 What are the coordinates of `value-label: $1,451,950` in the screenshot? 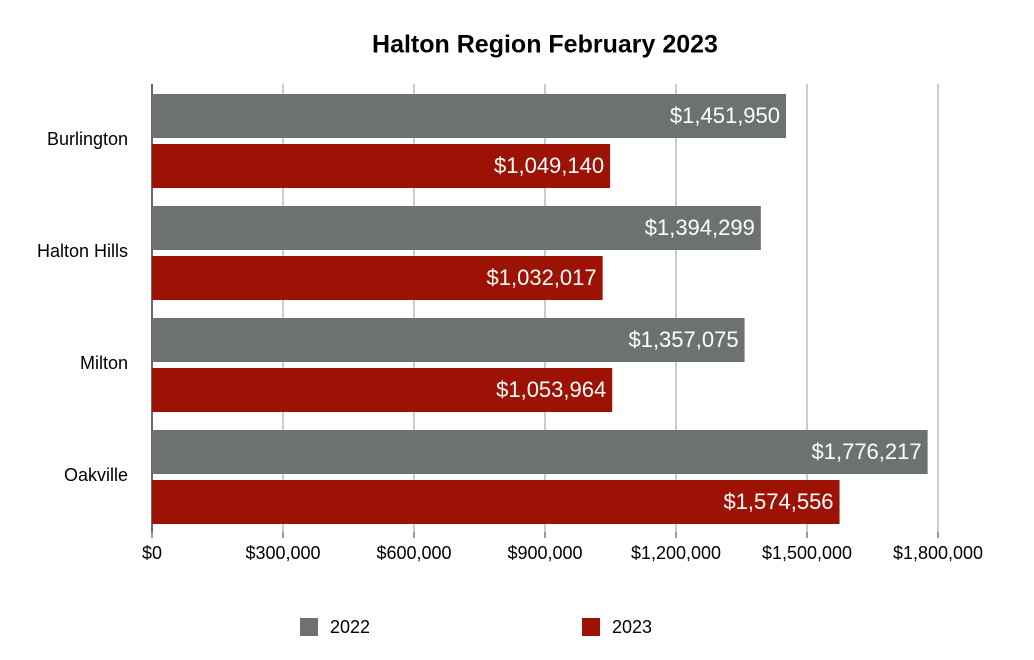 It's located at (725, 115).